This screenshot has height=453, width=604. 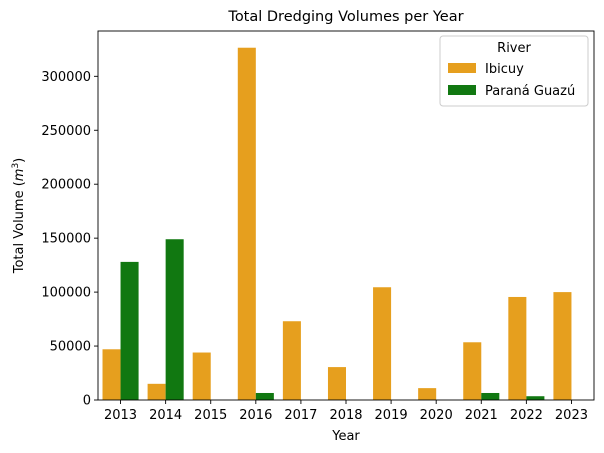 What do you see at coordinates (382, 343) in the screenshot?
I see `bar-ibicuy-2019` at bounding box center [382, 343].